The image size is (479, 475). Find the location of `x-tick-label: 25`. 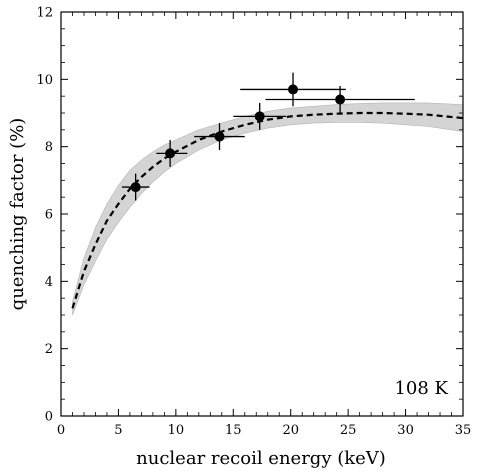

x-tick-label: 25 is located at coordinates (348, 430).